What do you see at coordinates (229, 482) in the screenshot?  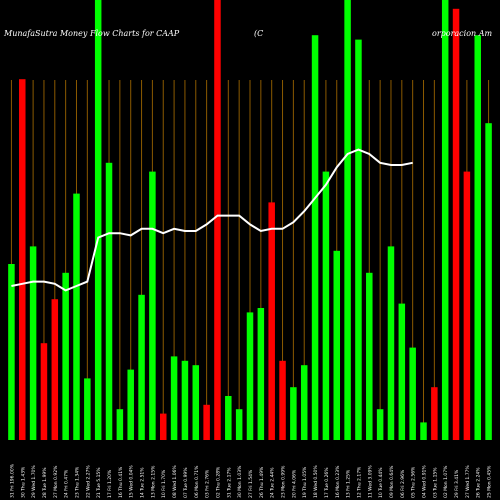 I see `x-tick-label: 31 Tue 2.17%` at bounding box center [229, 482].